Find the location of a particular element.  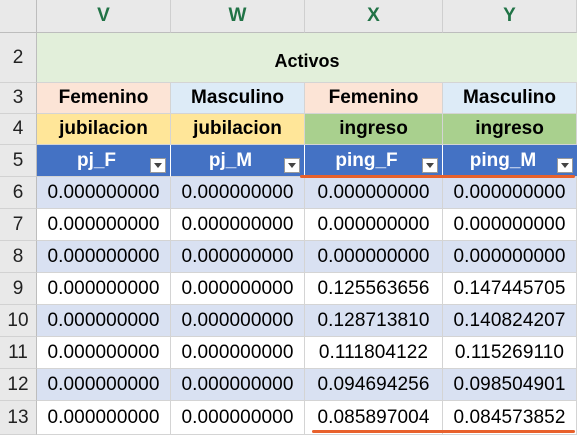

row-header-5: 5 is located at coordinates (18, 161).